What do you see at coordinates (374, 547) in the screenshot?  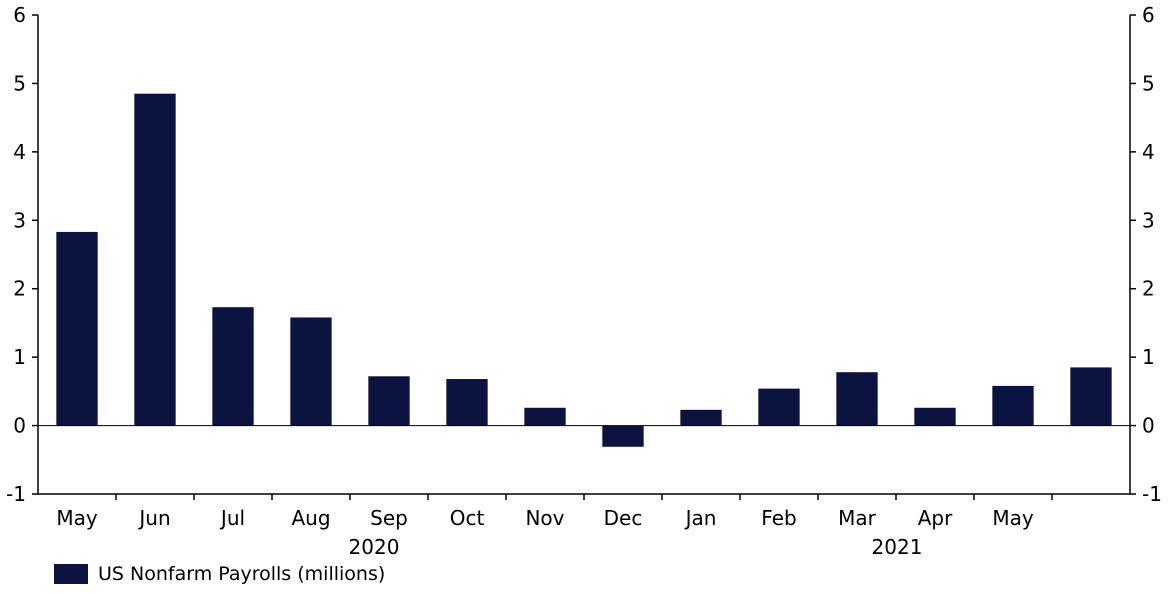 I see `year-label-2020: 2020` at bounding box center [374, 547].